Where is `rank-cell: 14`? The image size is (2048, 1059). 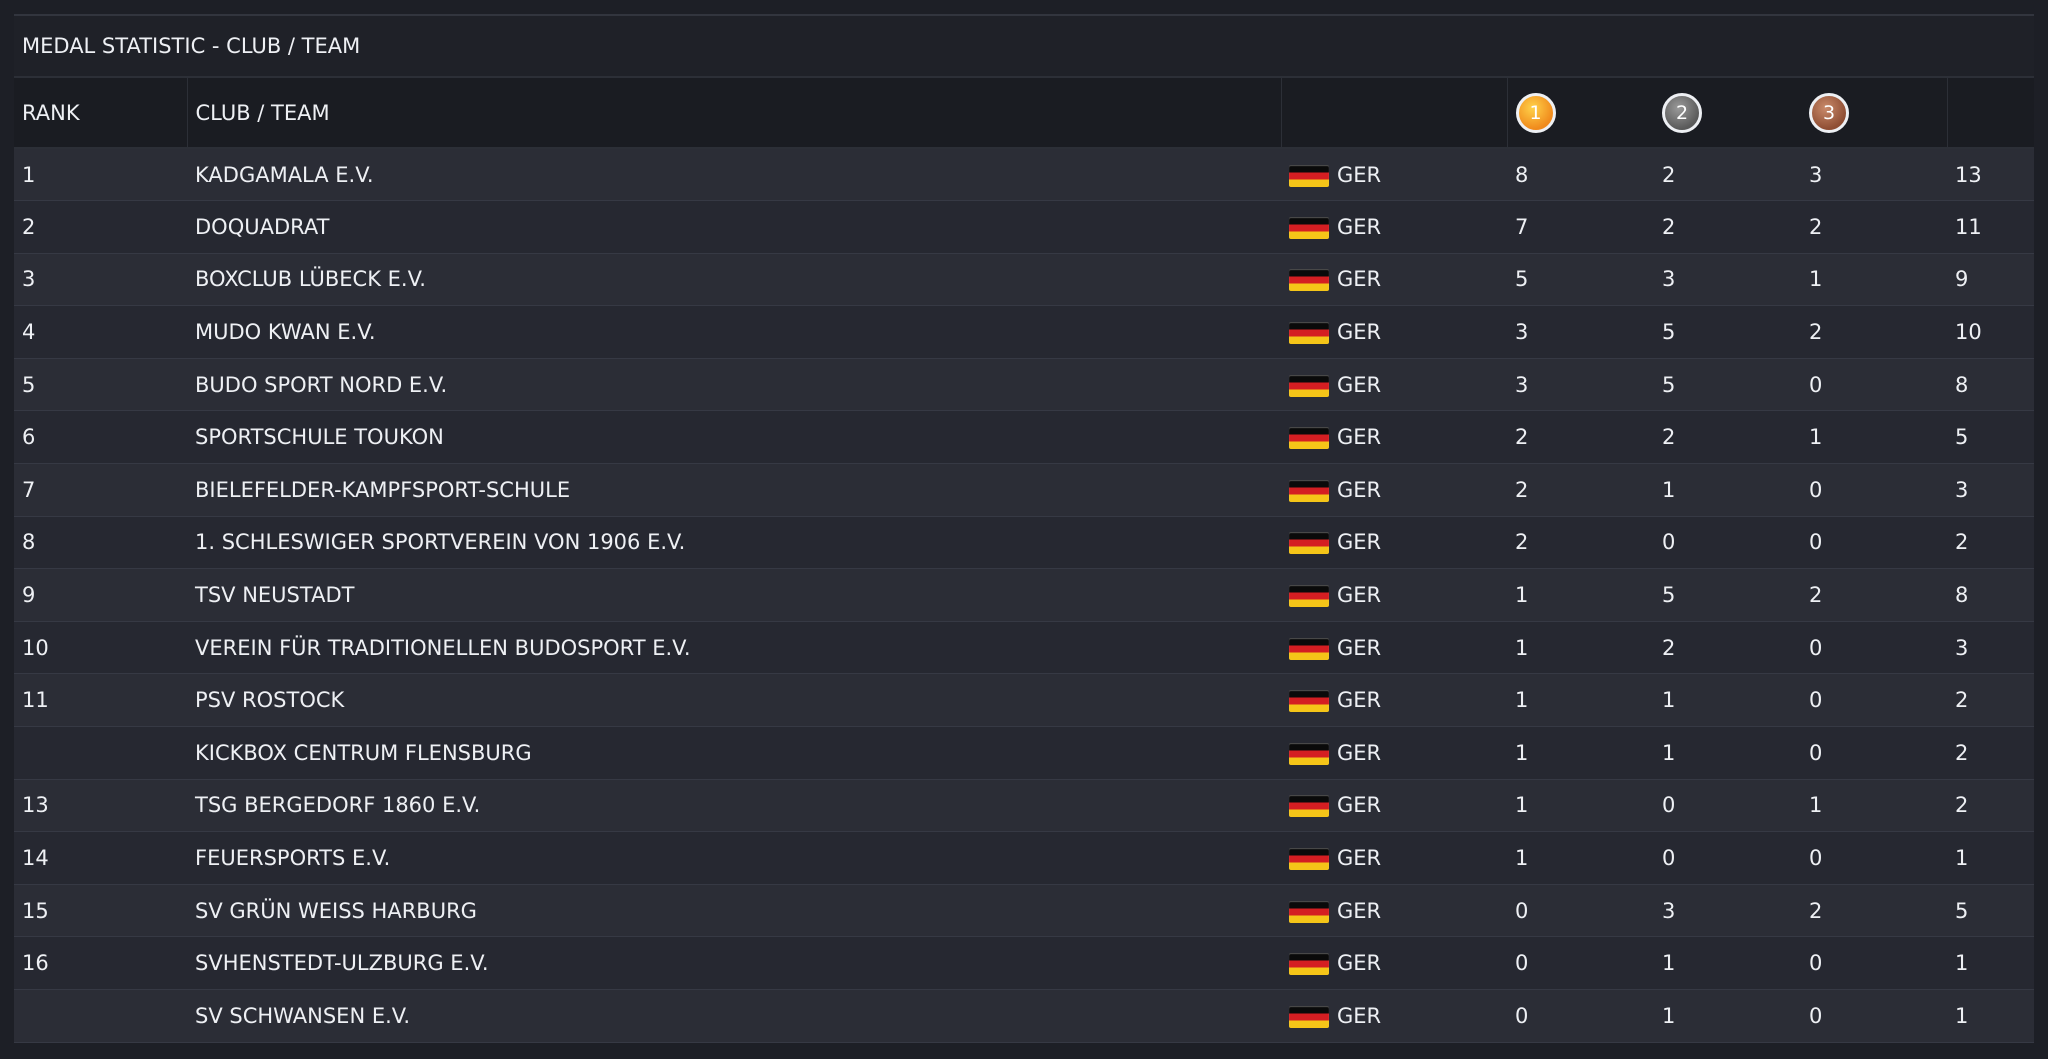 rank-cell: 14 is located at coordinates (35, 858).